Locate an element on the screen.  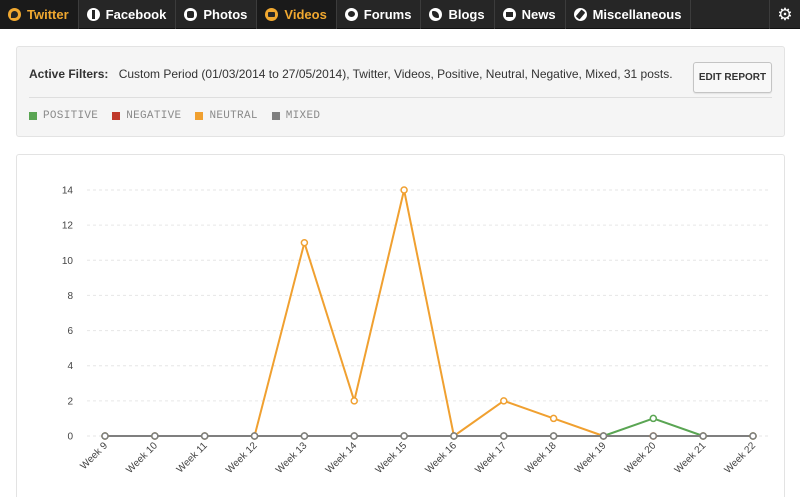
tab-label: News is located at coordinates (538, 14).